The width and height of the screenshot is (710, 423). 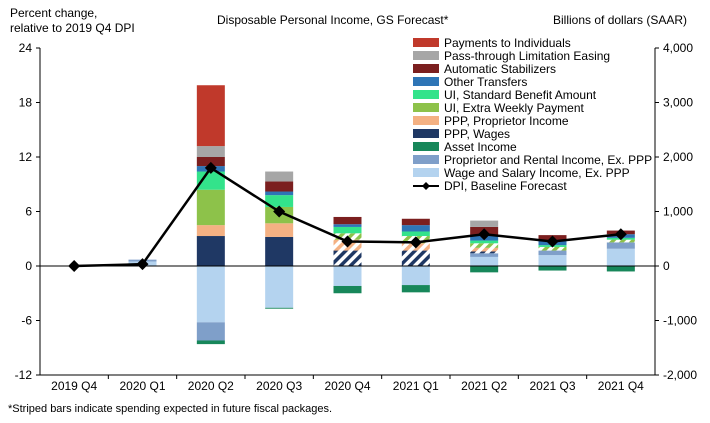 I want to click on right-axis: -2,000 -1,000 0 1,000 2,000 3,000 4,000, so click(x=675, y=211).